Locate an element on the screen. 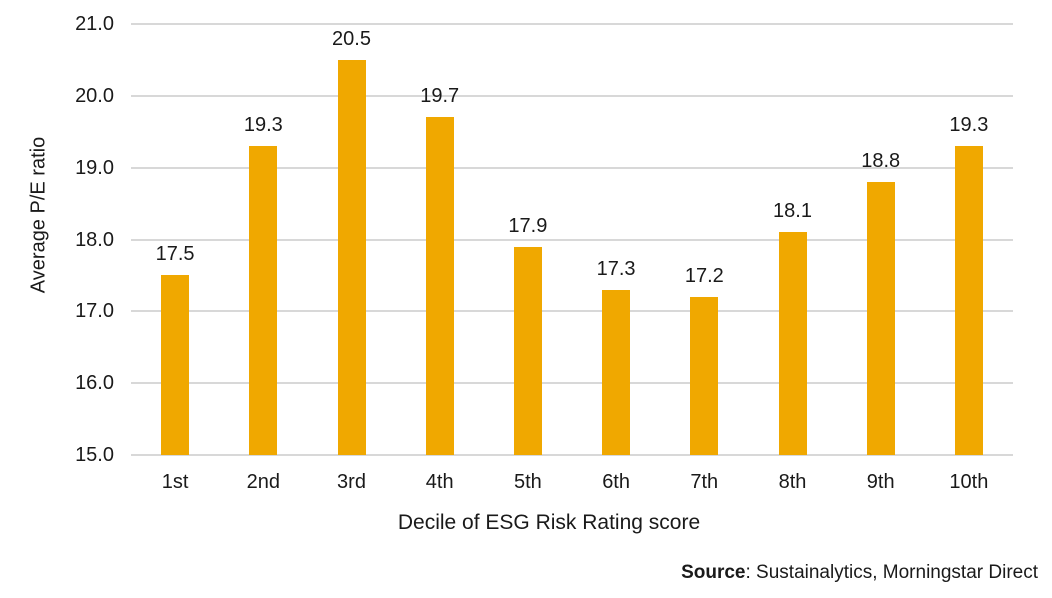 The height and width of the screenshot is (598, 1052). y-tick-label: 19.0 is located at coordinates (94, 167).